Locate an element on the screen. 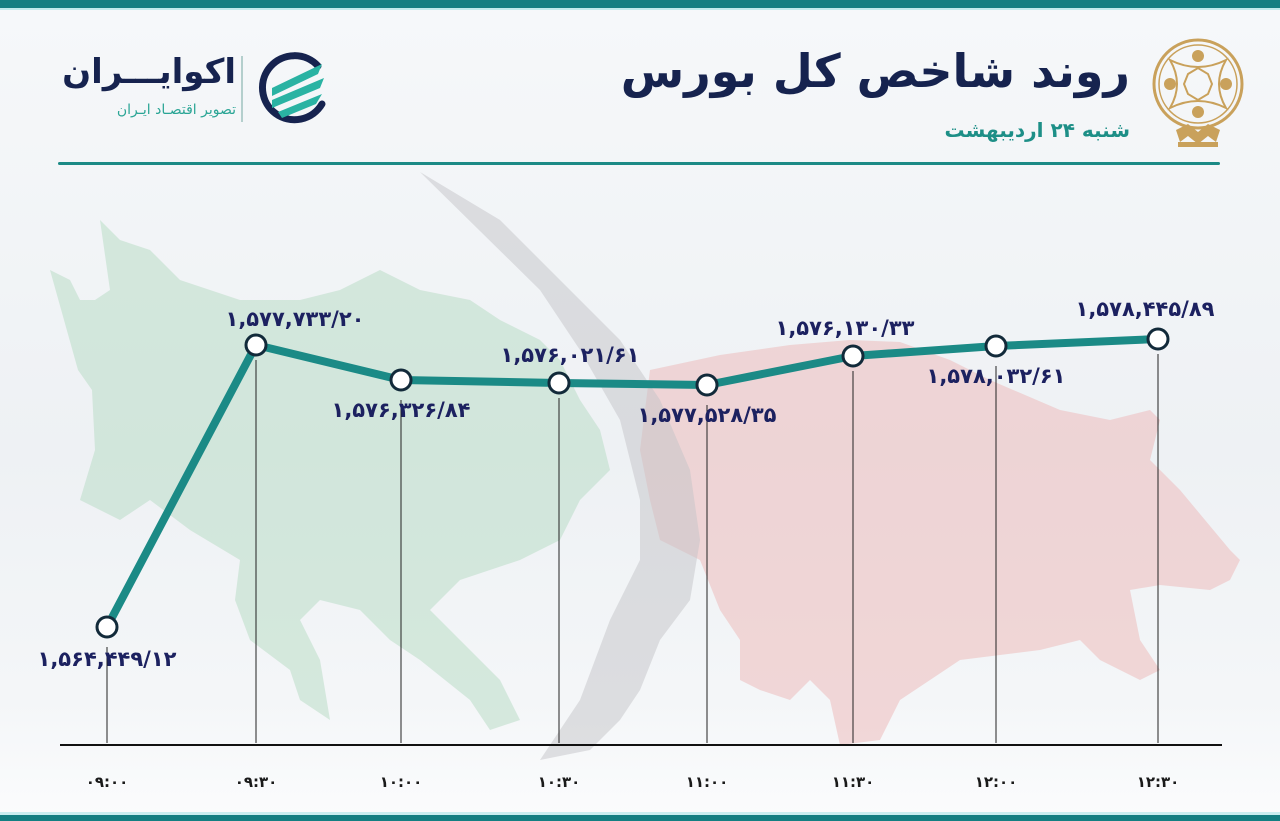  data-value-label: ۱,۵۷۶,۰۲۱/۶۱ is located at coordinates (570, 355).